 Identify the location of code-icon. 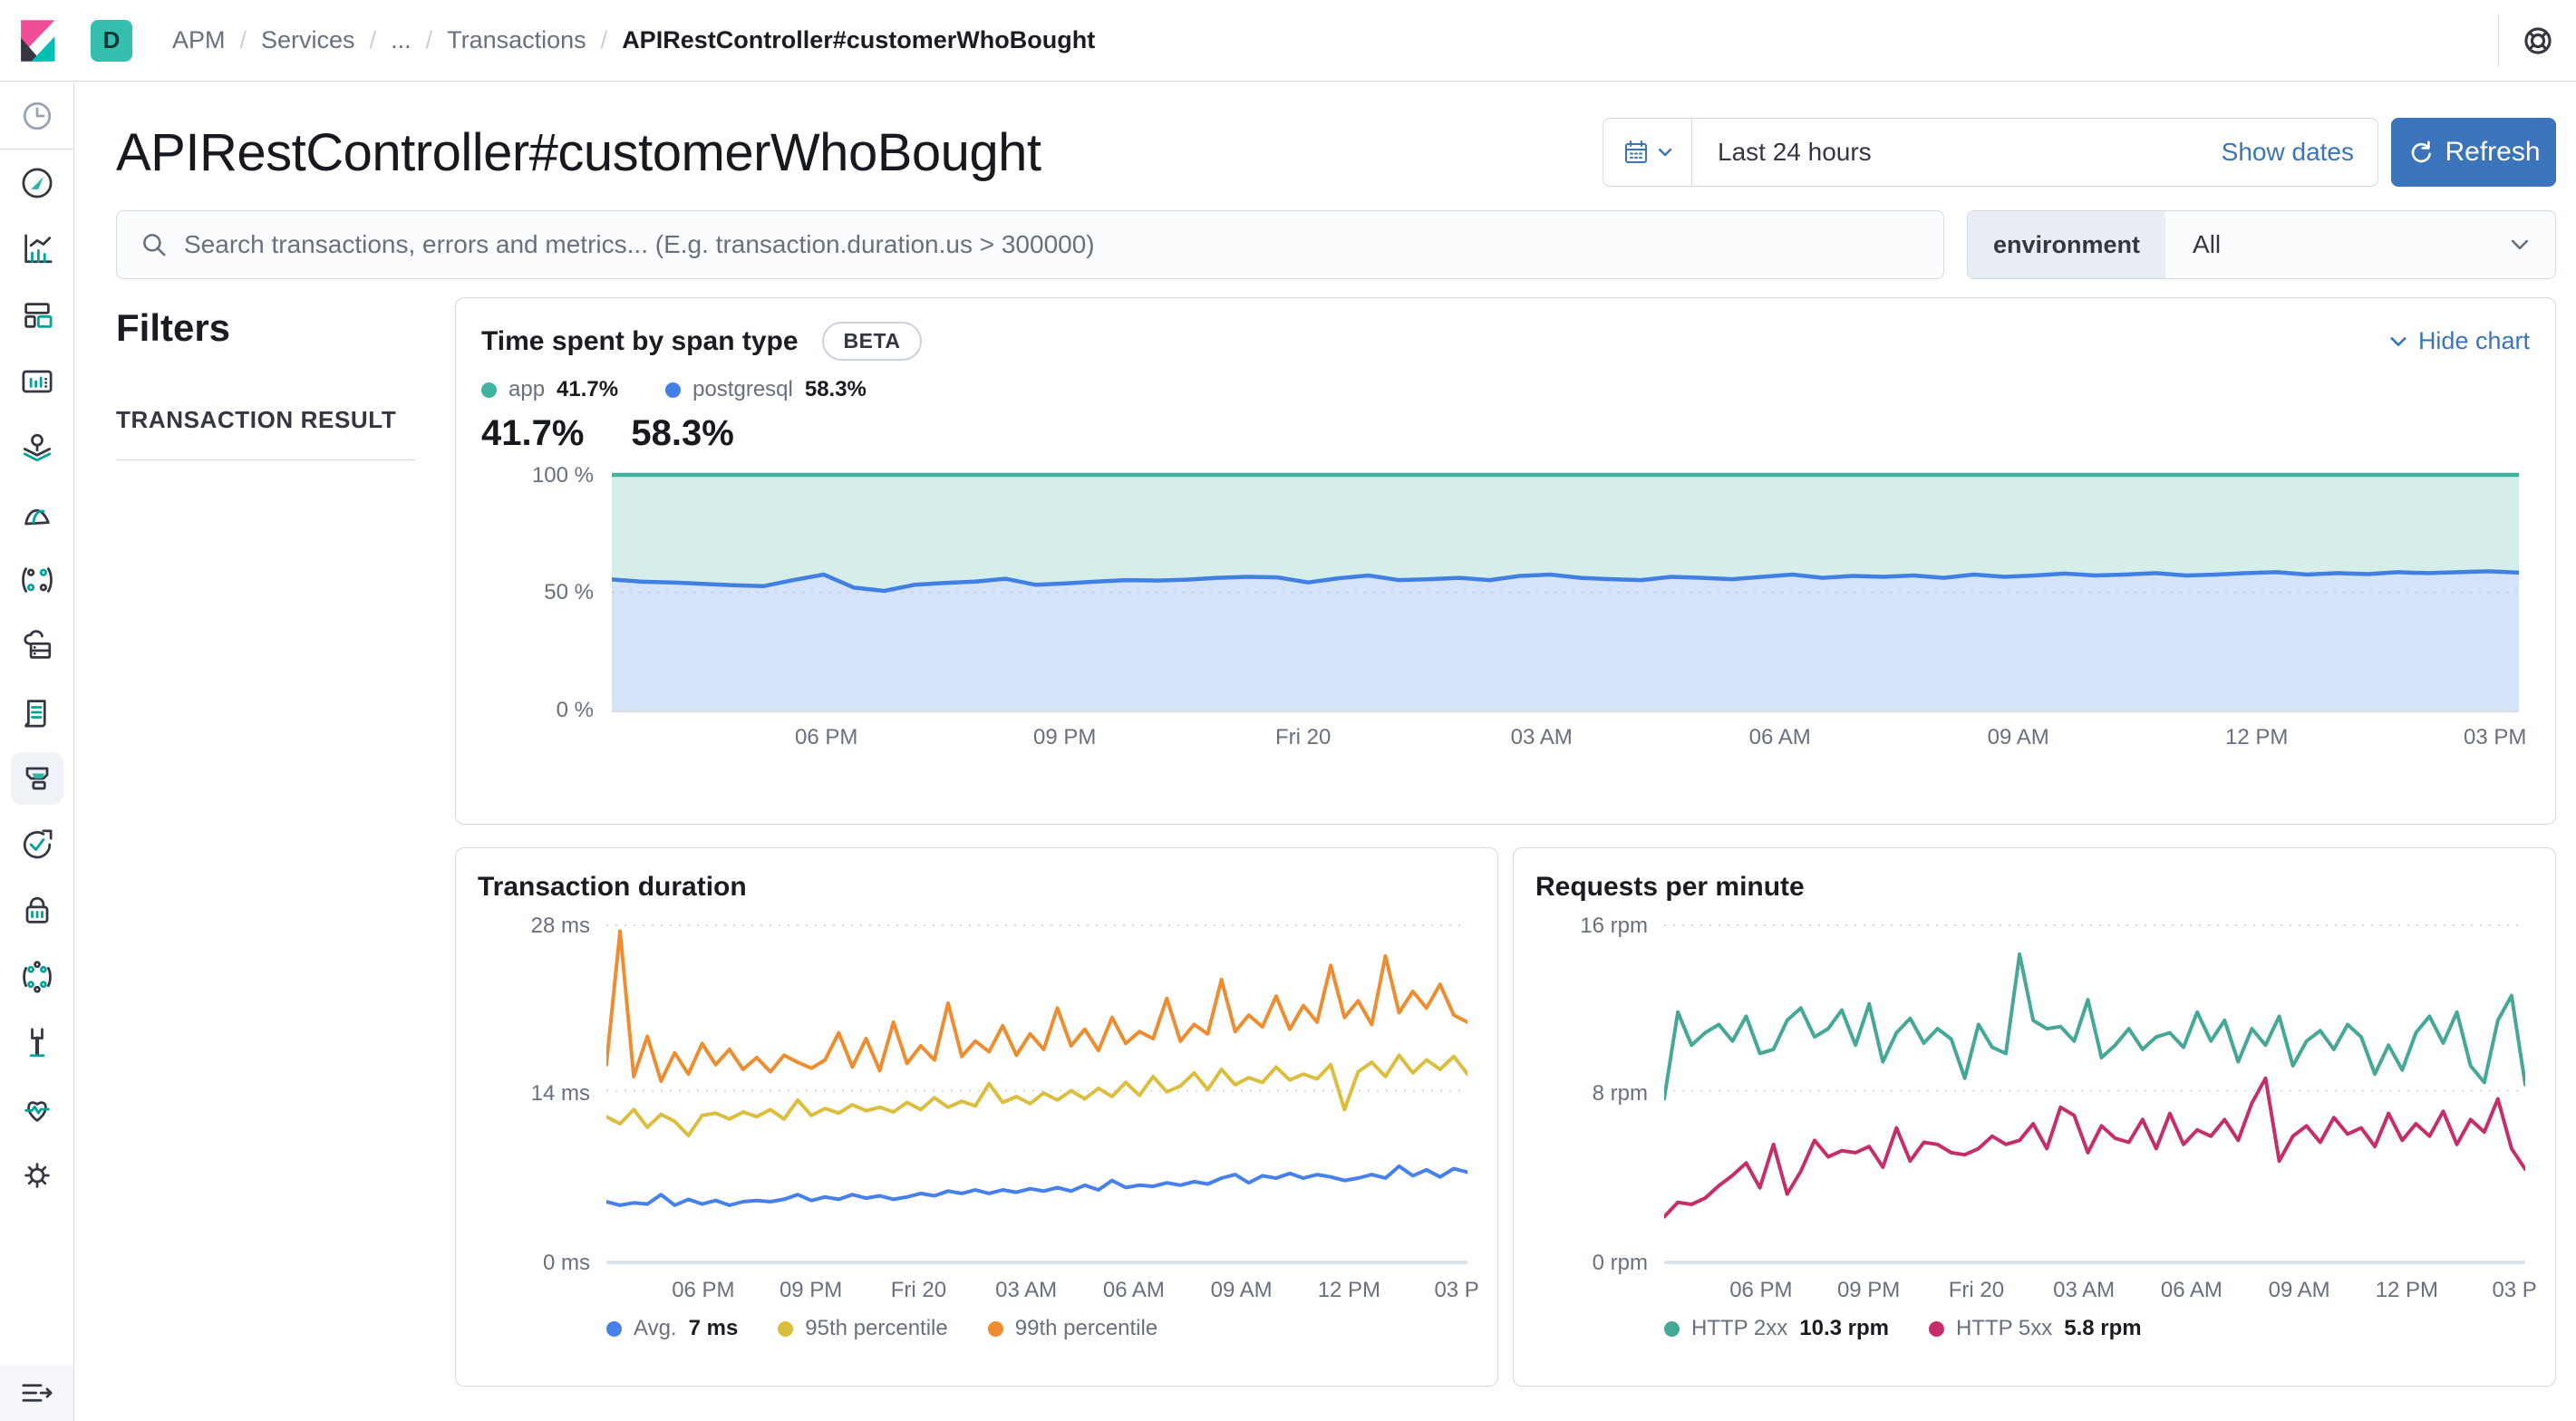
(37, 976).